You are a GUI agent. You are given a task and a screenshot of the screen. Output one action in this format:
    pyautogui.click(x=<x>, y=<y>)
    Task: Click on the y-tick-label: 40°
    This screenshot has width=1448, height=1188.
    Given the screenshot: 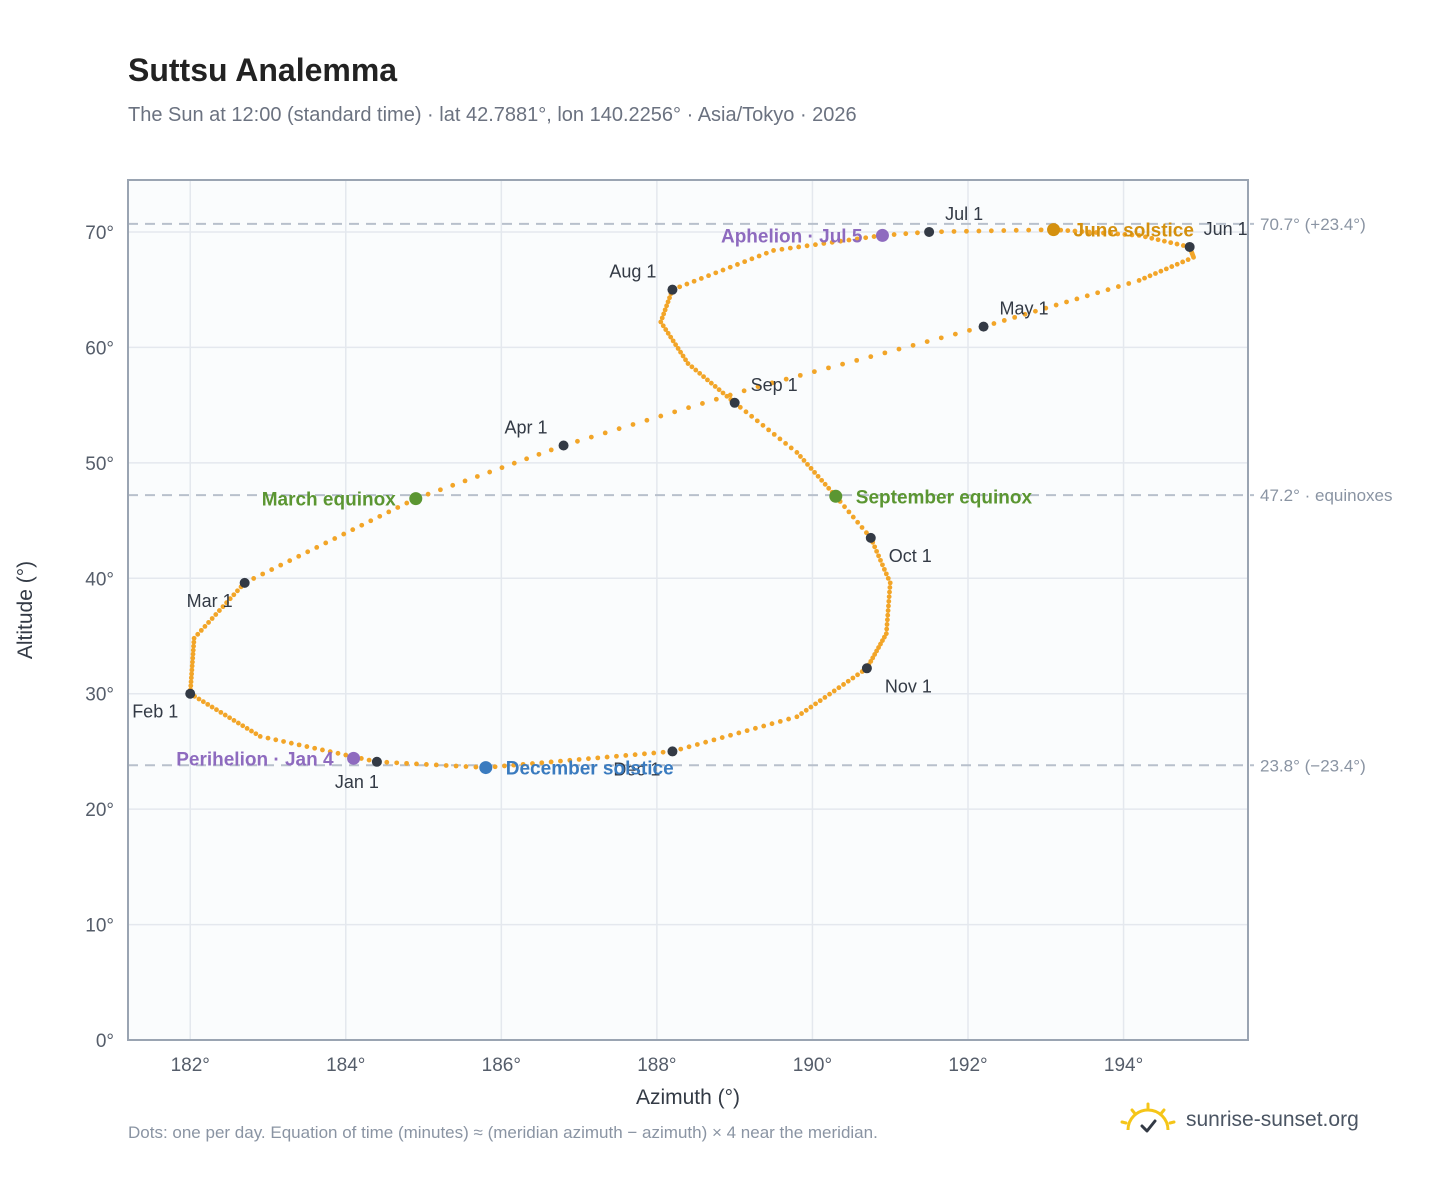 What is the action you would take?
    pyautogui.click(x=99, y=579)
    